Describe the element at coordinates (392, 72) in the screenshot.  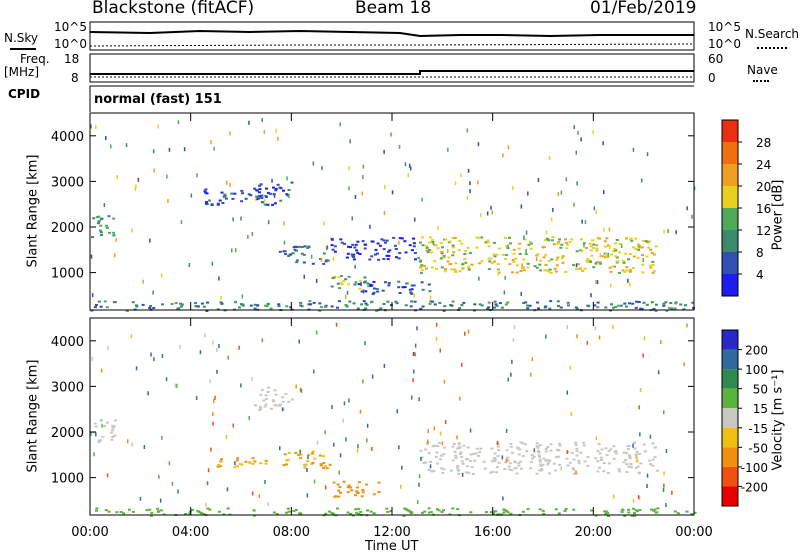
I see `freq-trace` at that location.